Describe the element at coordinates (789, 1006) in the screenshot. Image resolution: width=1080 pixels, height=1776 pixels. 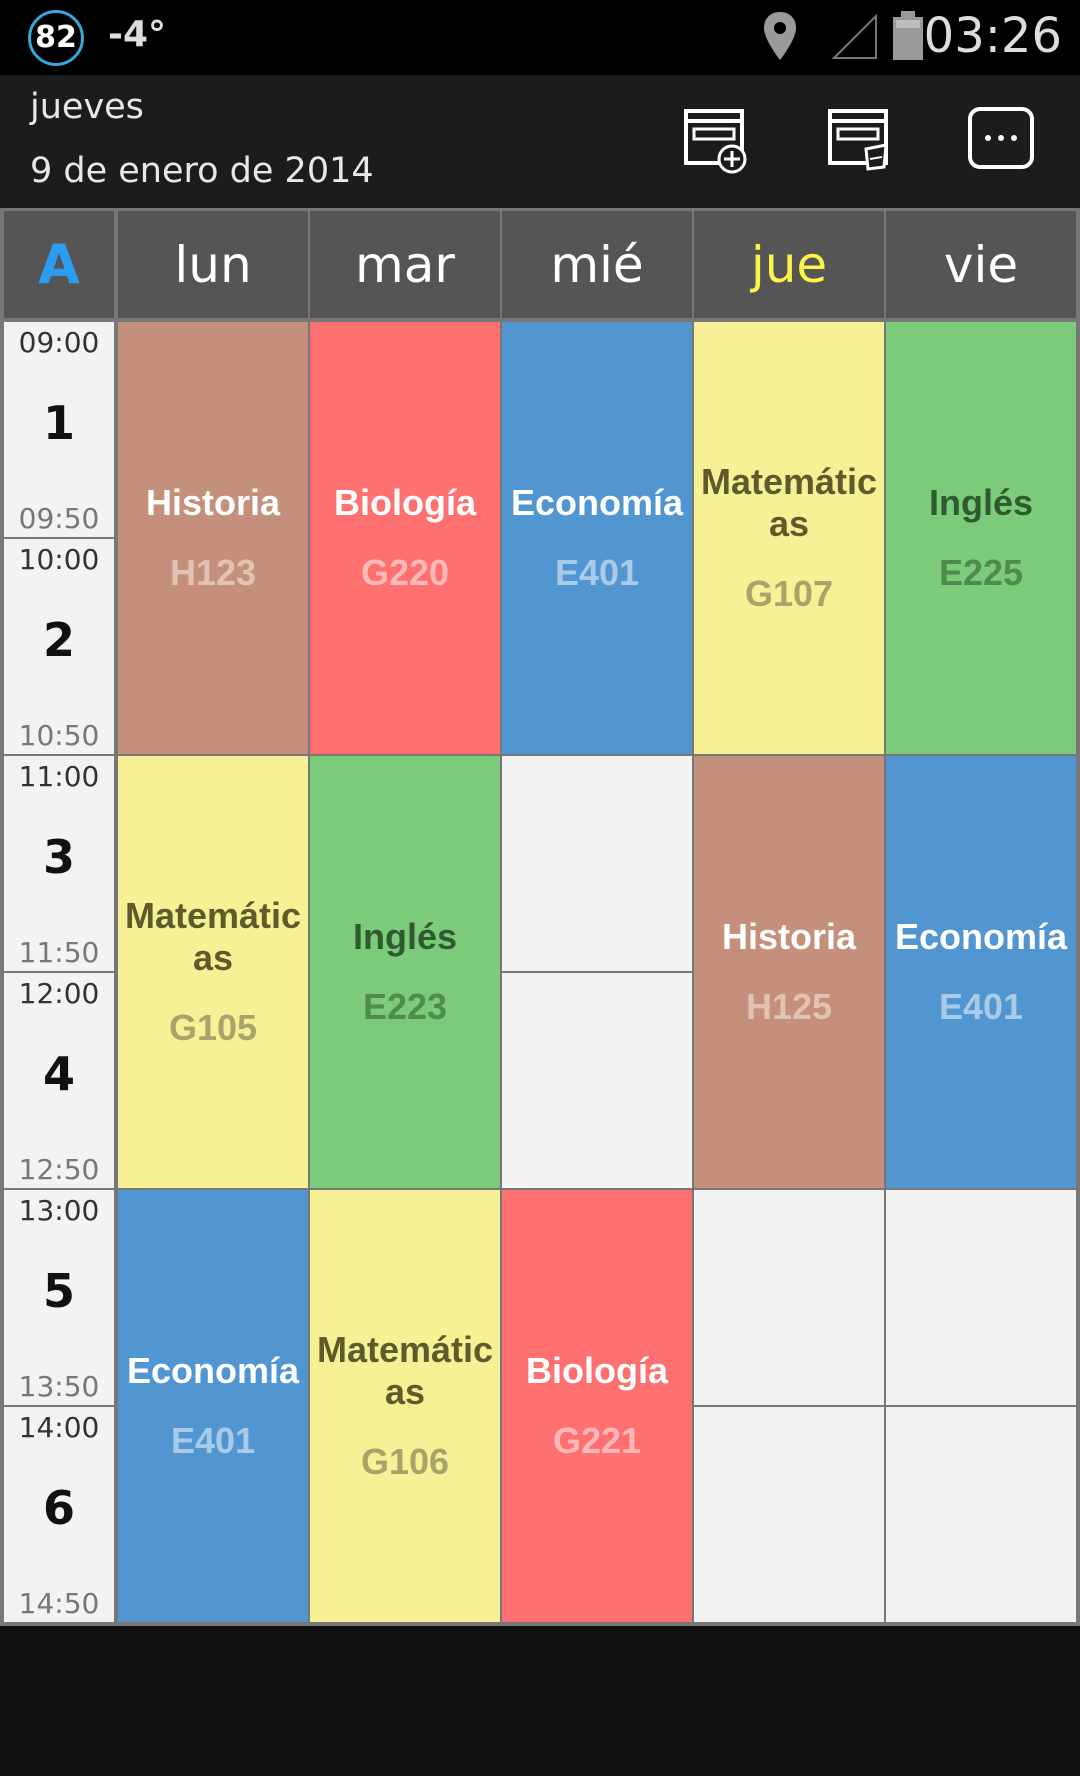
I see `lesson-room: H125` at that location.